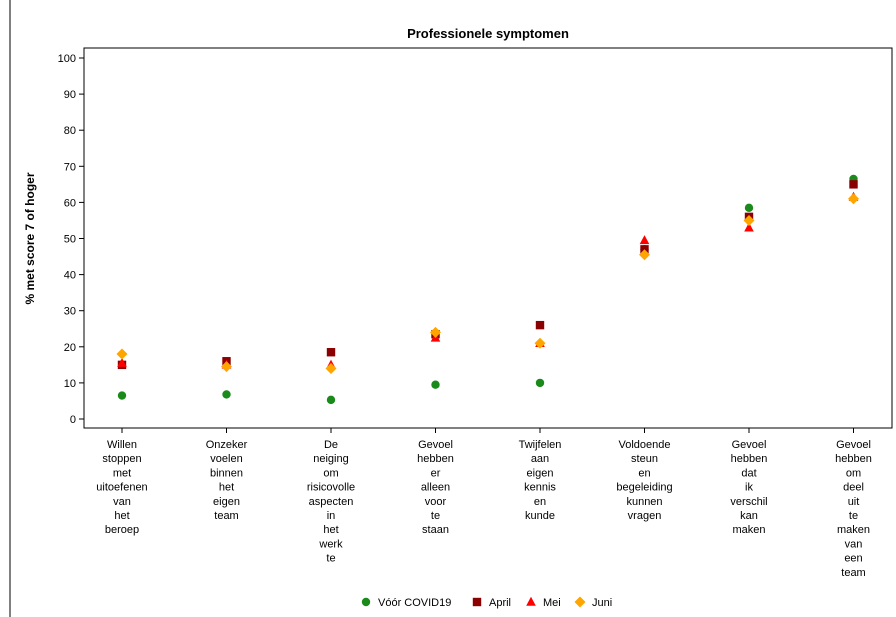 The width and height of the screenshot is (896, 617). What do you see at coordinates (122, 473) in the screenshot?
I see `x-category-label-line: met` at bounding box center [122, 473].